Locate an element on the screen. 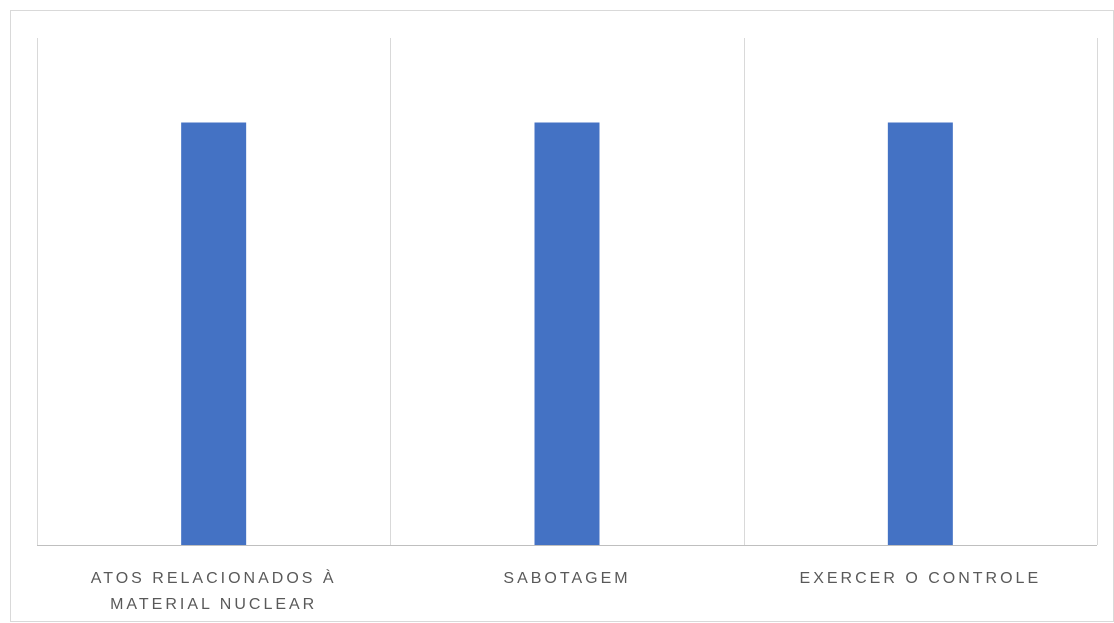 This screenshot has height=623, width=1114. category-label: EXERCER O CONTROLE is located at coordinates (921, 578).